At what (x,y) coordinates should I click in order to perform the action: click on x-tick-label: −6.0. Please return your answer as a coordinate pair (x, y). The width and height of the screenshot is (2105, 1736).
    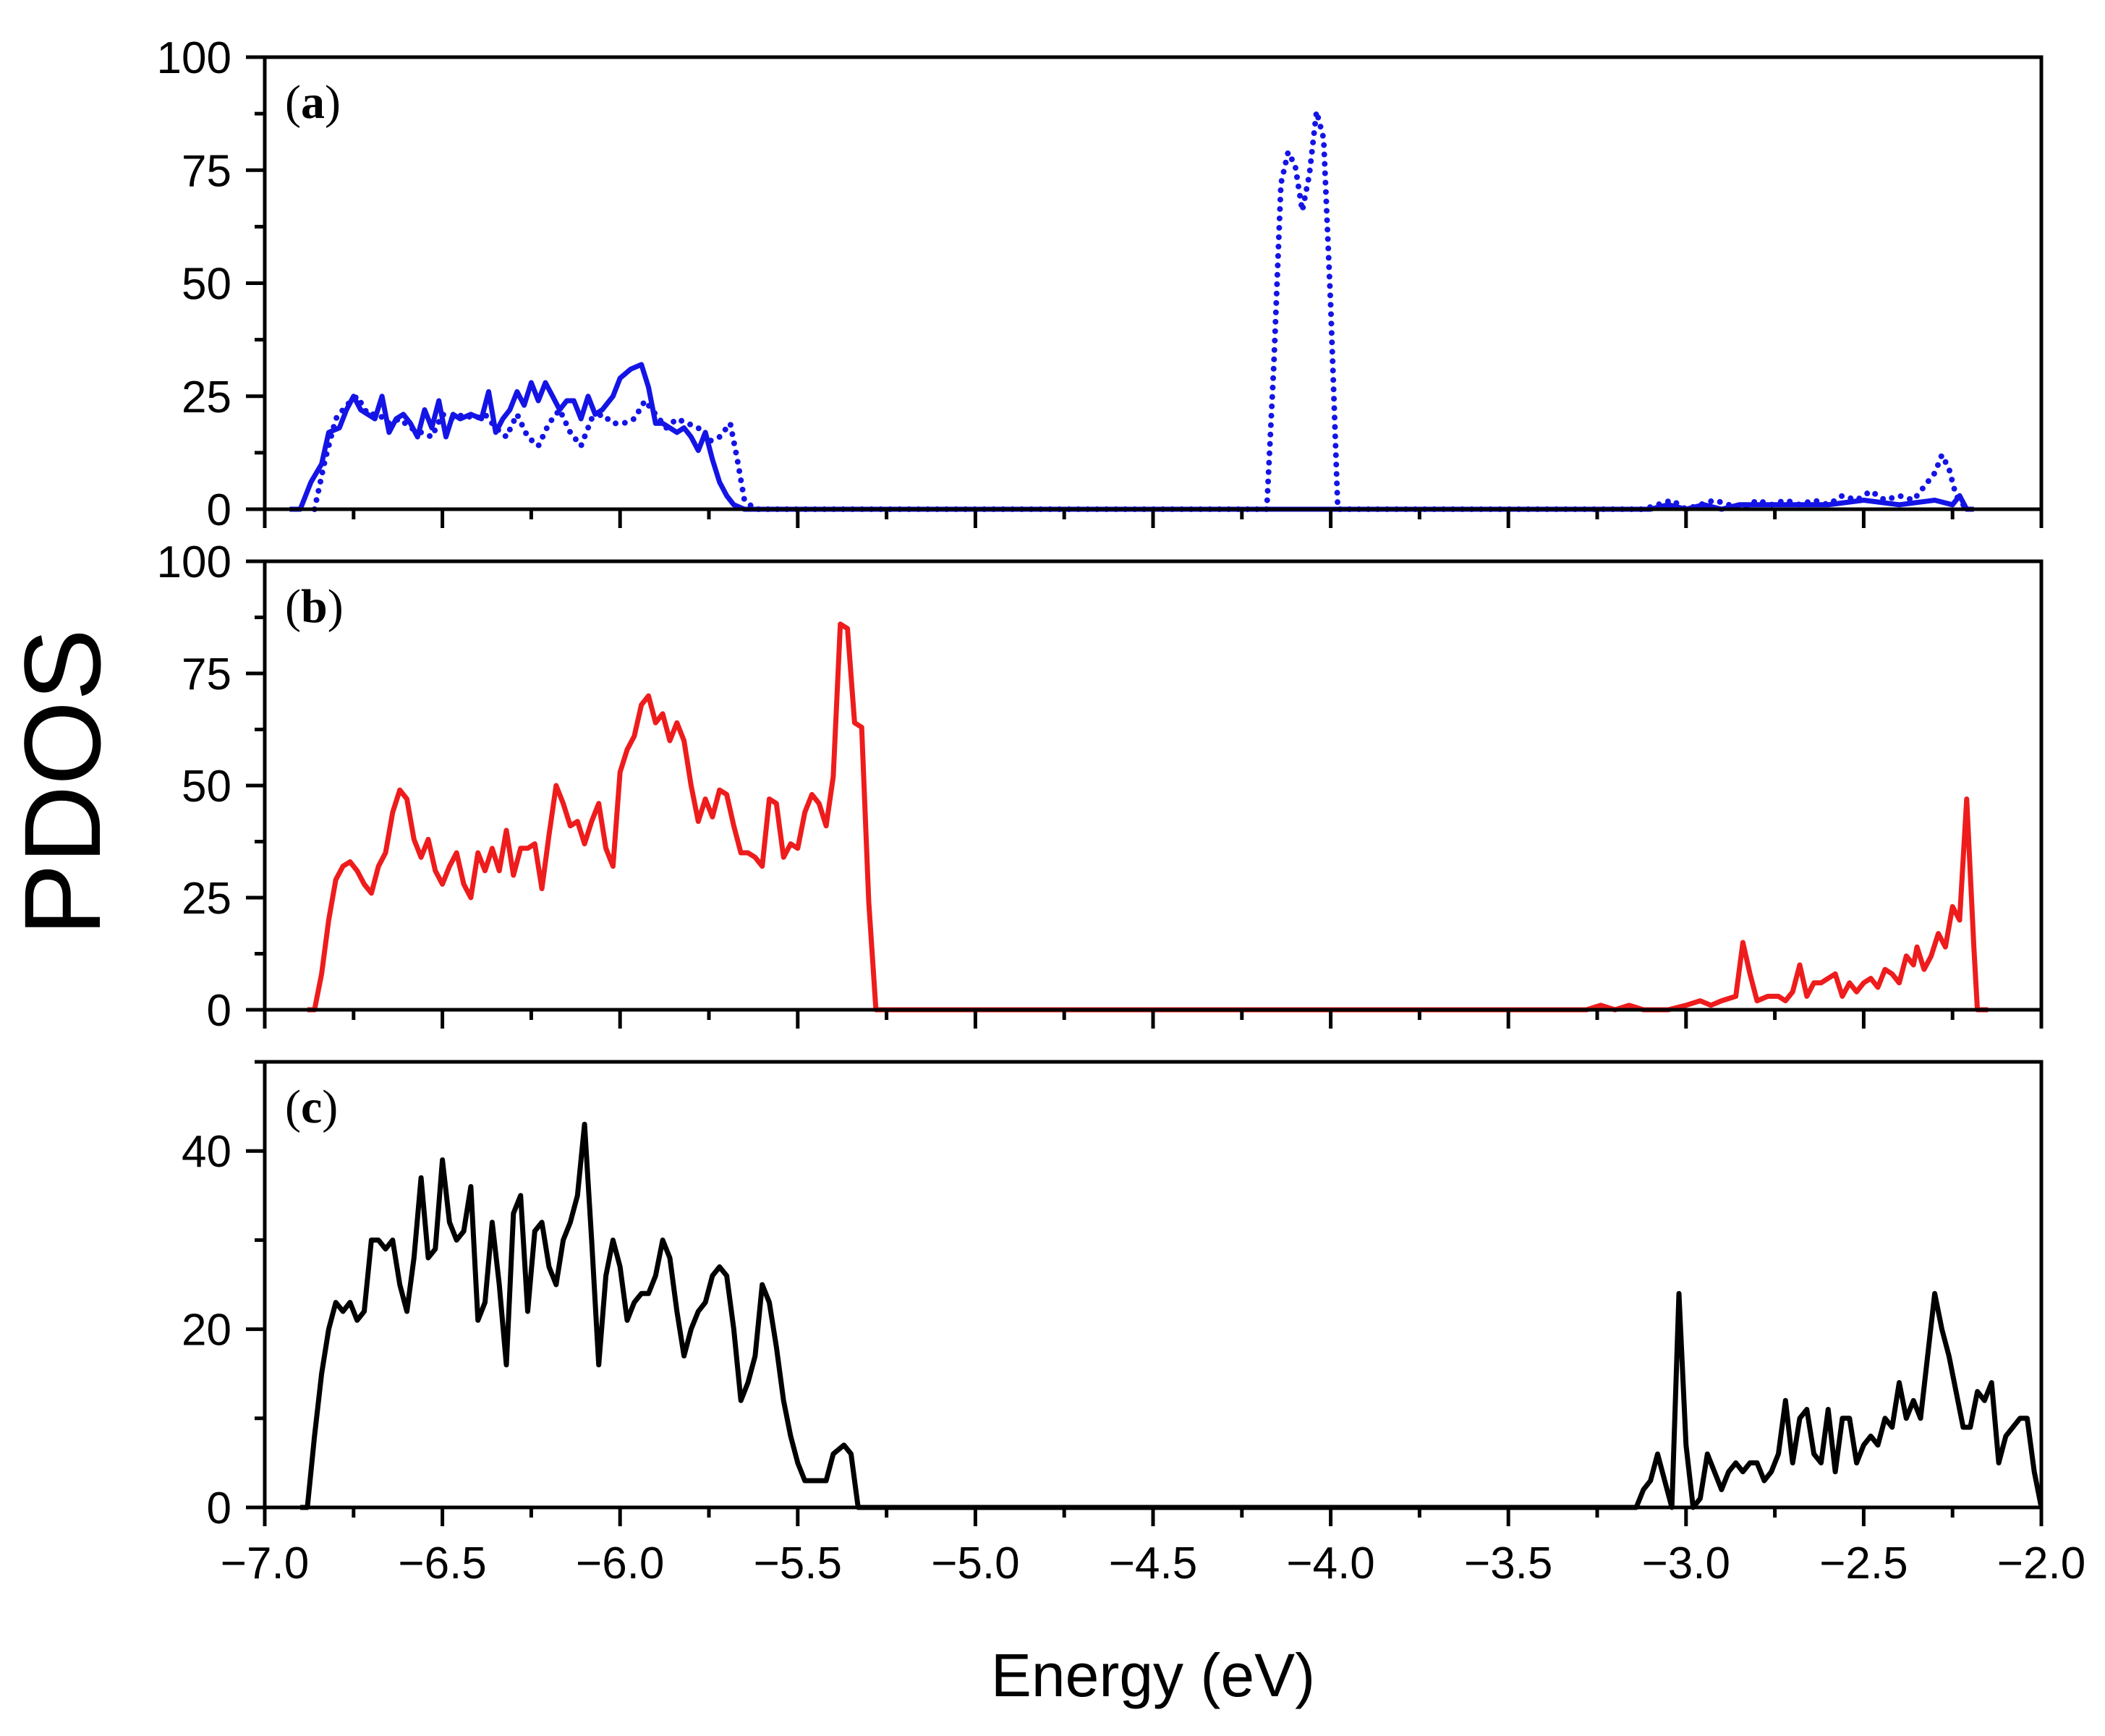
    Looking at the image, I should click on (620, 1564).